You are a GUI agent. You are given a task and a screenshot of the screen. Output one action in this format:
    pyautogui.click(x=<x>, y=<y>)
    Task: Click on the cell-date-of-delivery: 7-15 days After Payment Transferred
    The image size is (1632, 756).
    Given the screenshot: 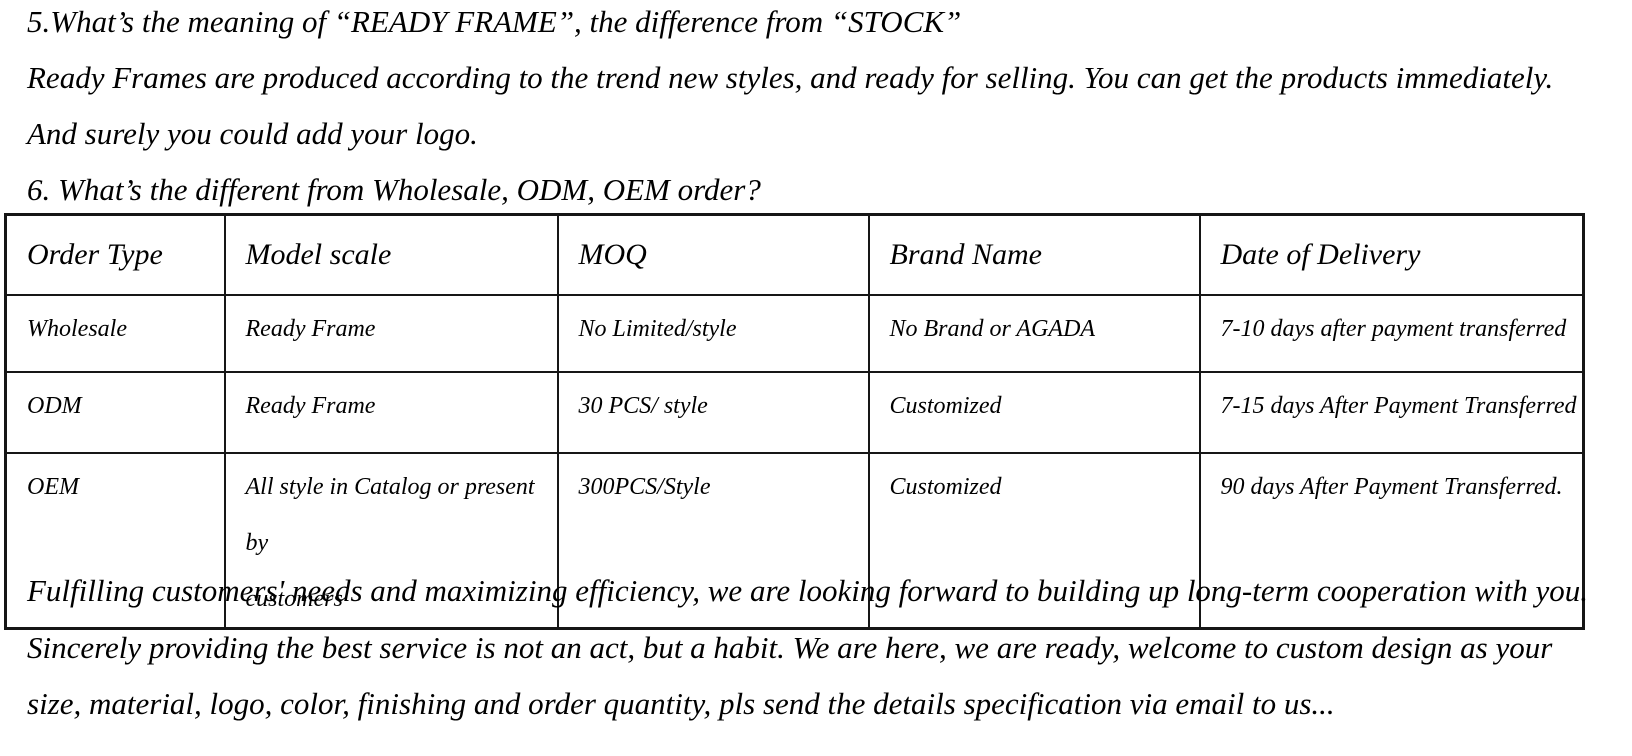 What is the action you would take?
    pyautogui.click(x=1391, y=412)
    